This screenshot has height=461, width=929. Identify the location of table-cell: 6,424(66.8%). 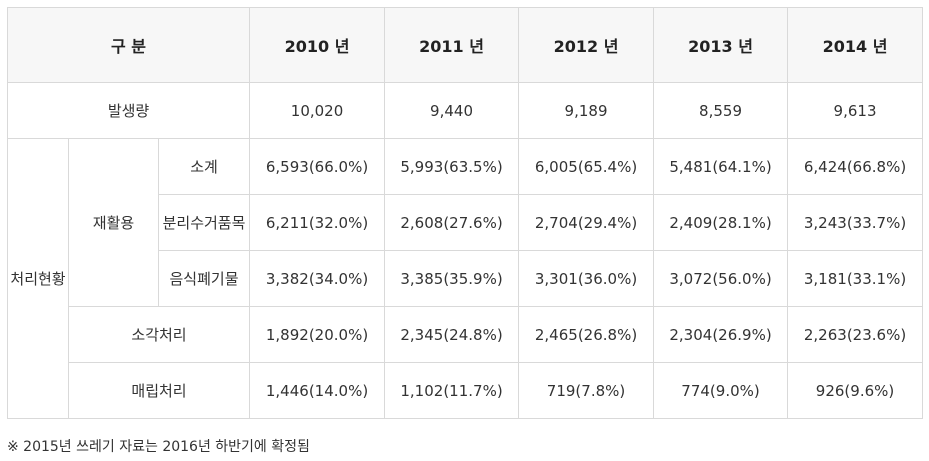
(855, 166).